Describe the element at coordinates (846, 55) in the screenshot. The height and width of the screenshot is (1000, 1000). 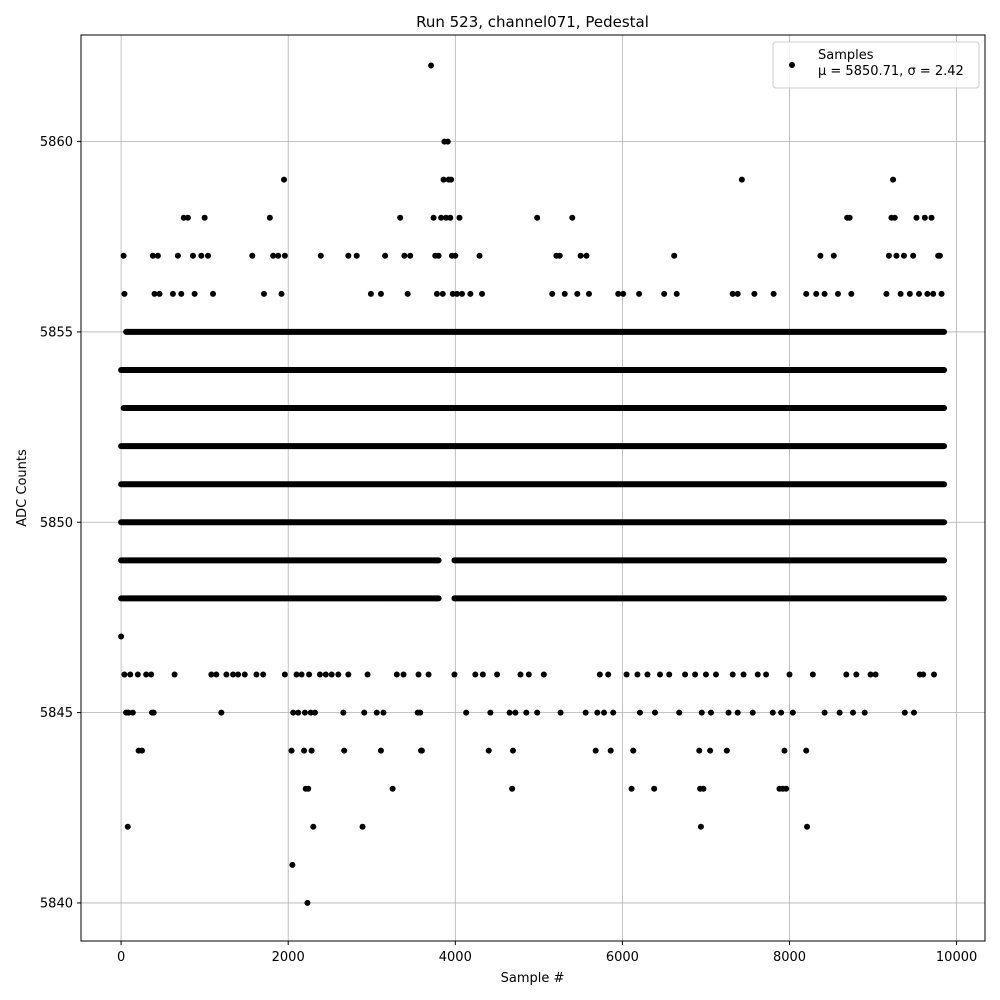
I see `legend-series-name: Samples` at that location.